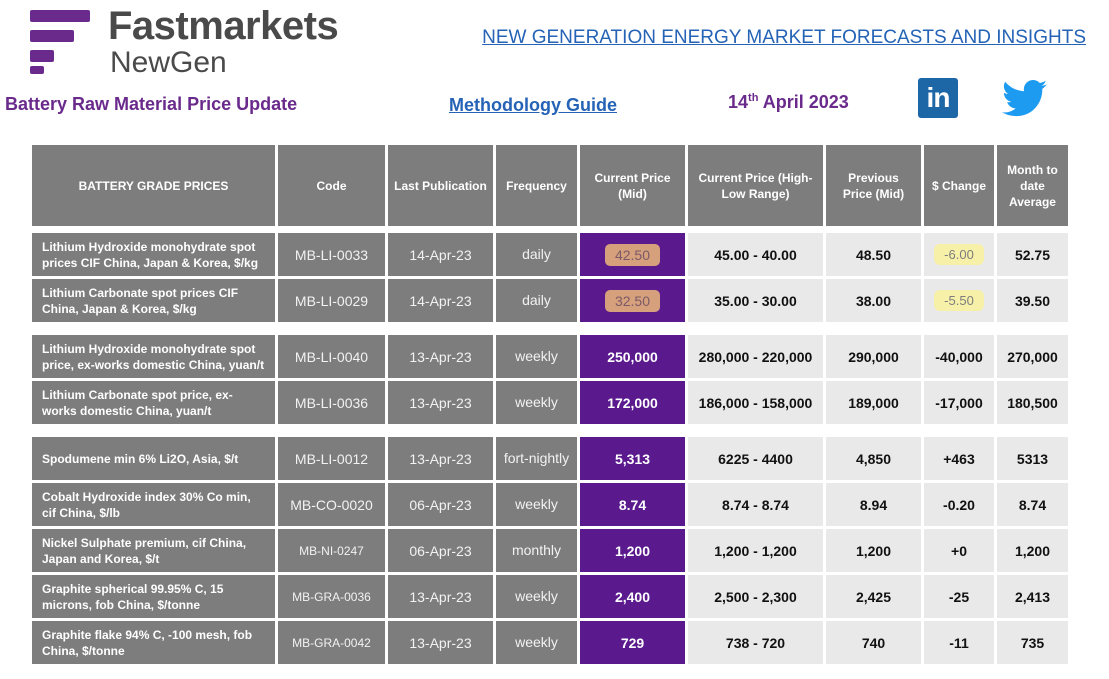 The image size is (1109, 679). Describe the element at coordinates (757, 302) in the screenshot. I see `price-range: 35.00 - 30.00` at that location.